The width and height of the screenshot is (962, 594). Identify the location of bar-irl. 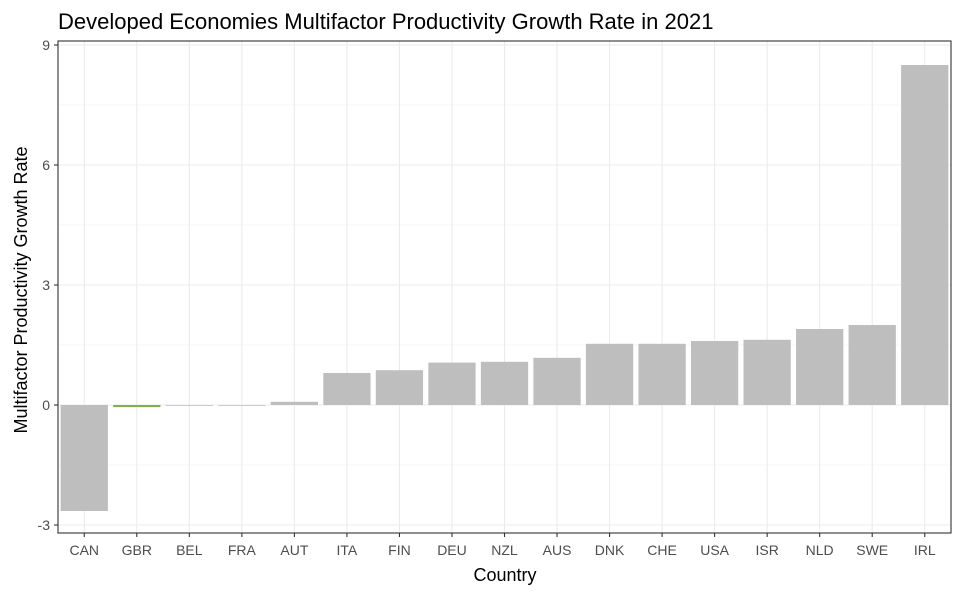
(925, 235).